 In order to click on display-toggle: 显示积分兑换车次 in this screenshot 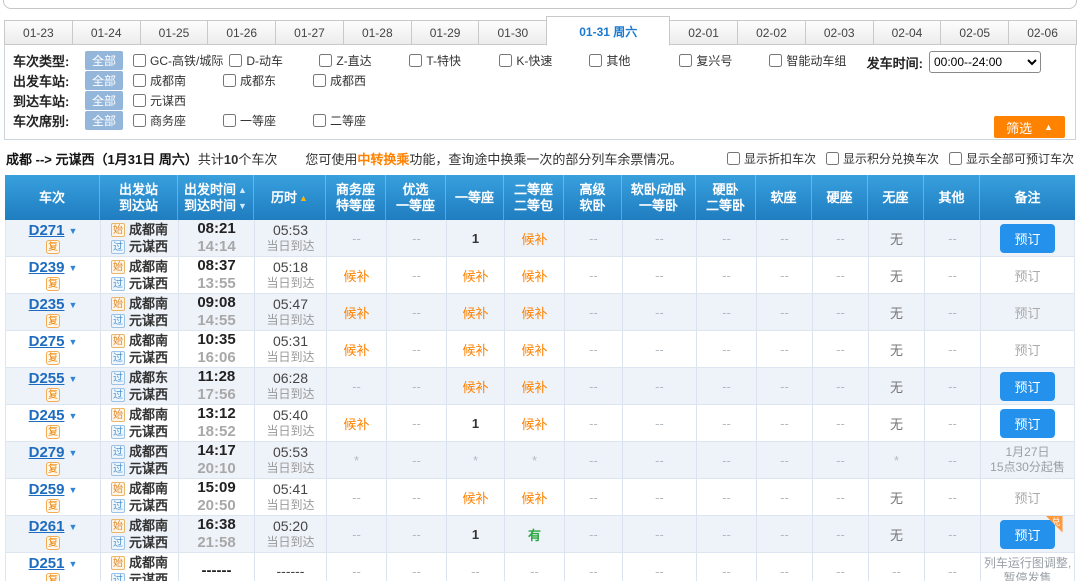, I will do `click(882, 158)`.